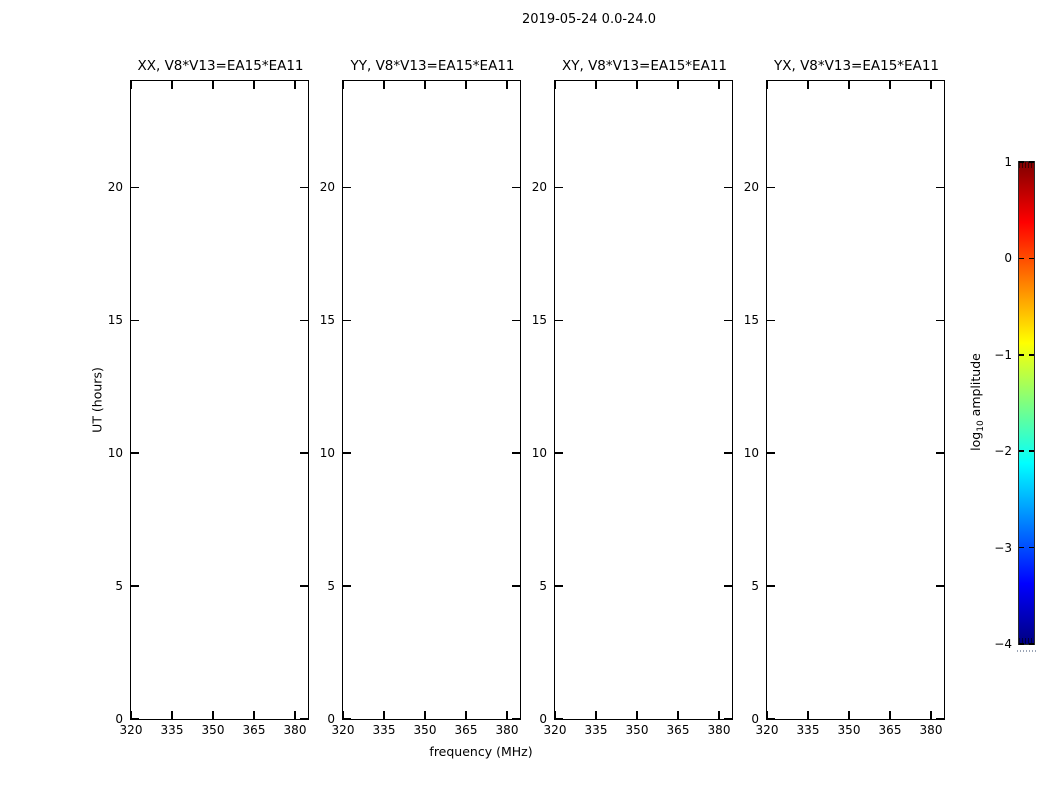 This screenshot has width=1050, height=800. What do you see at coordinates (644, 66) in the screenshot?
I see `panel-title-xy: XY, V8*V13=EA15*EA11` at bounding box center [644, 66].